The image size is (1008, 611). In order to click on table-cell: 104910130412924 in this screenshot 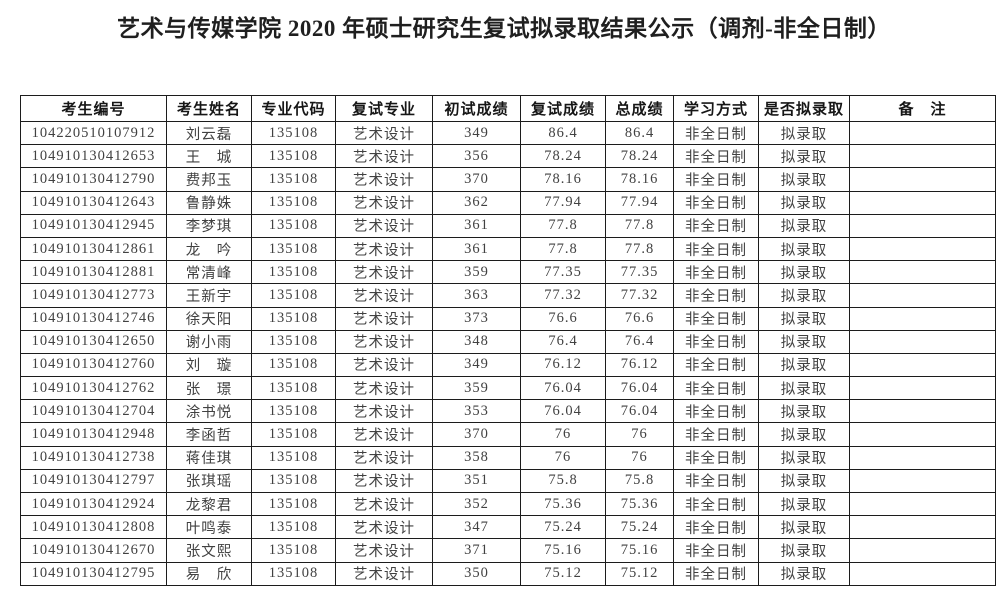, I will do `click(93, 504)`.